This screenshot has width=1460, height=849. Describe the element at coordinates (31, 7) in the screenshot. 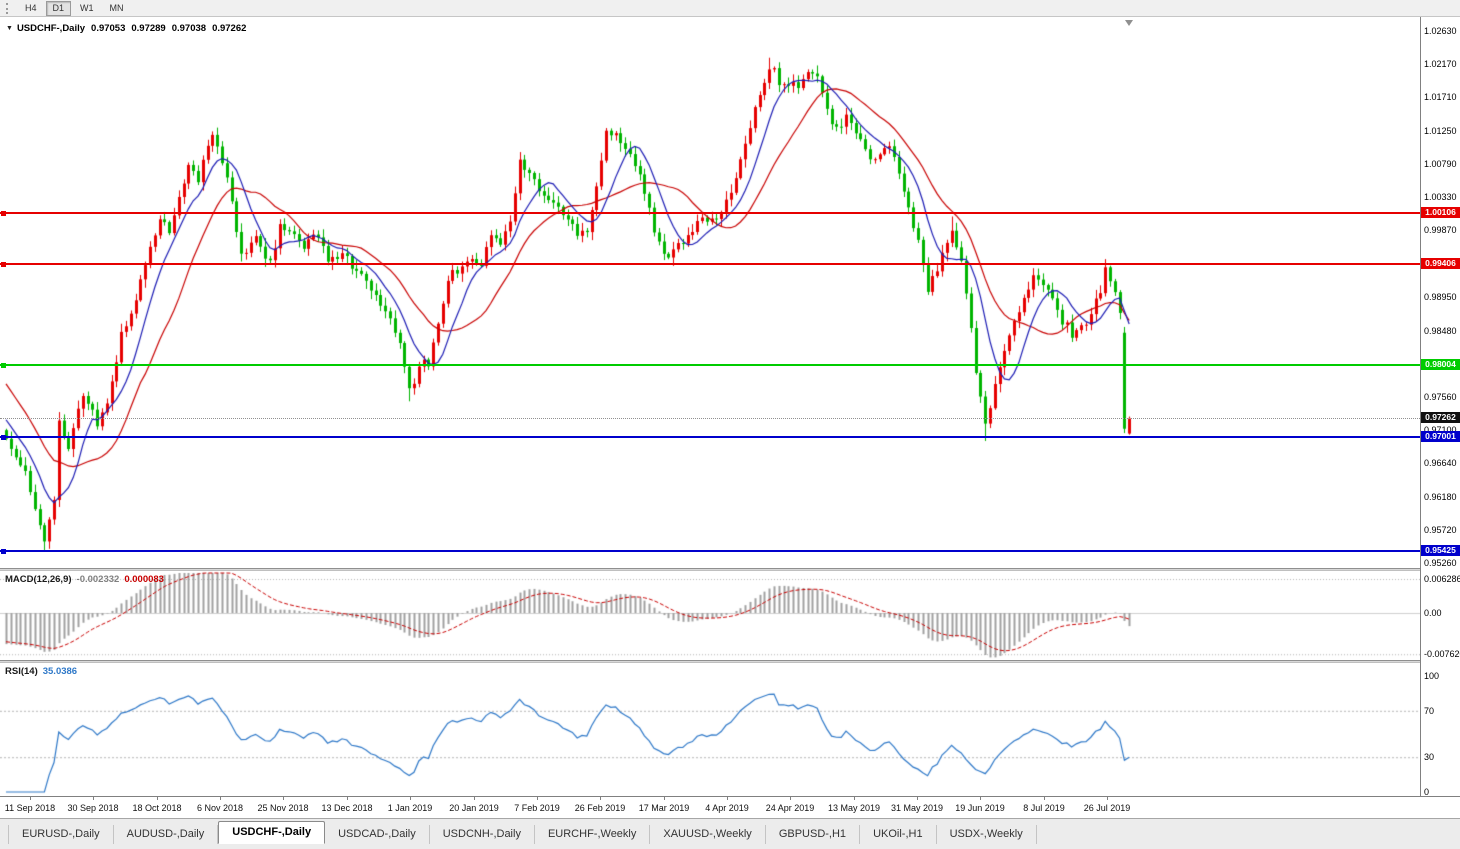

I see `timeframe-button-h4: H4` at that location.